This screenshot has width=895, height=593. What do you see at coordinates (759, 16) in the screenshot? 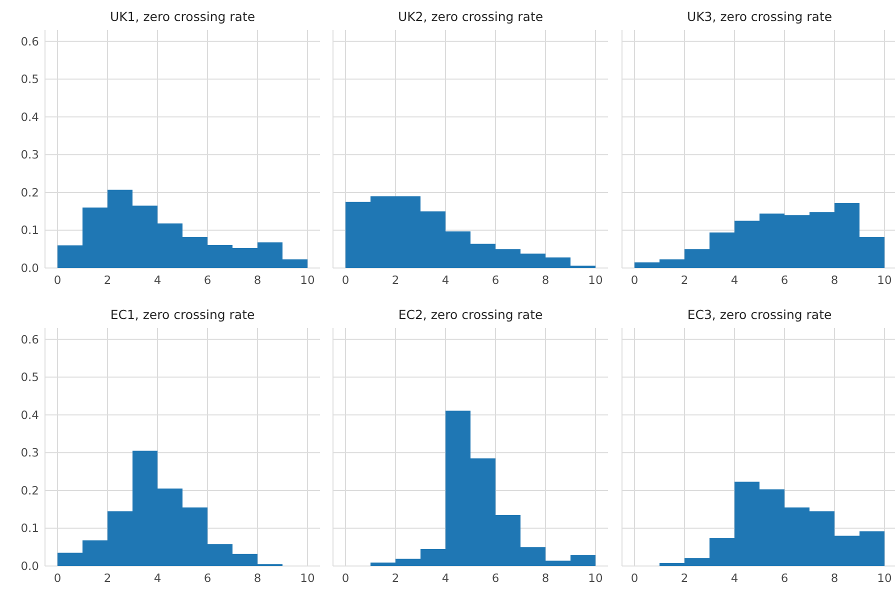
I see `chart-title: UK3, zero crossing rate` at bounding box center [759, 16].